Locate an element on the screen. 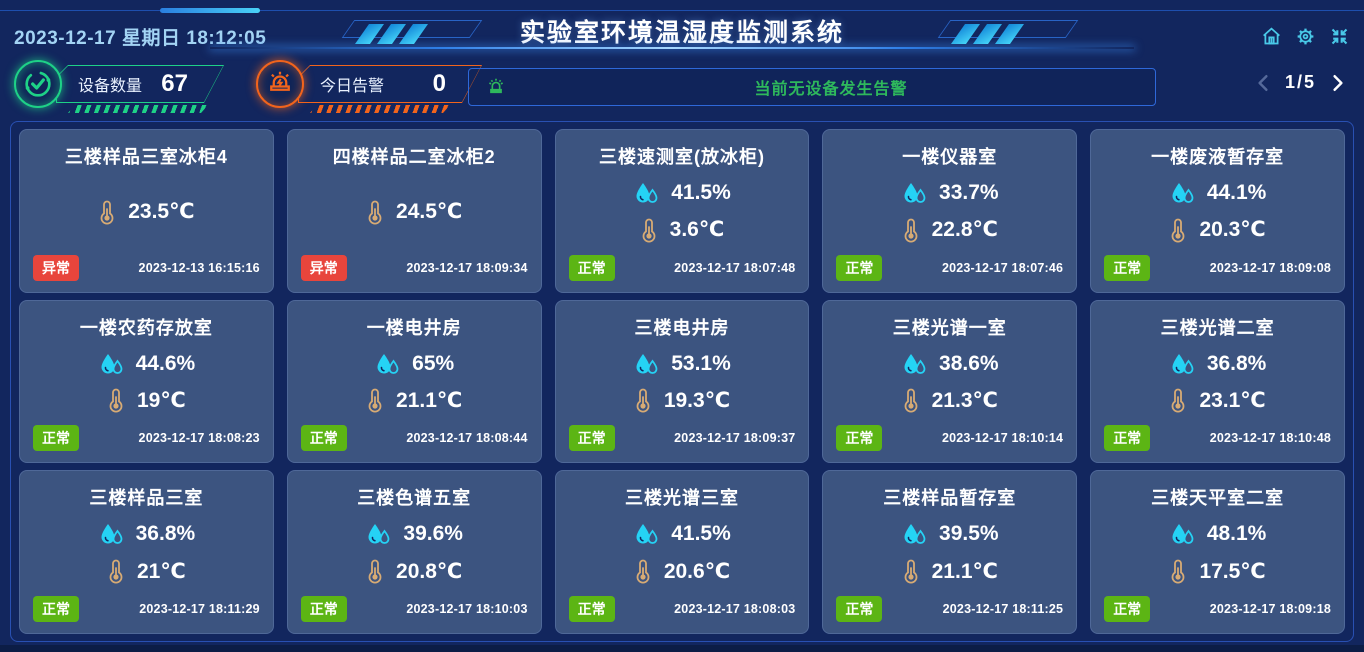 The height and width of the screenshot is (652, 1364). room-name: 三楼速测室(放冰柜) is located at coordinates (681, 157).